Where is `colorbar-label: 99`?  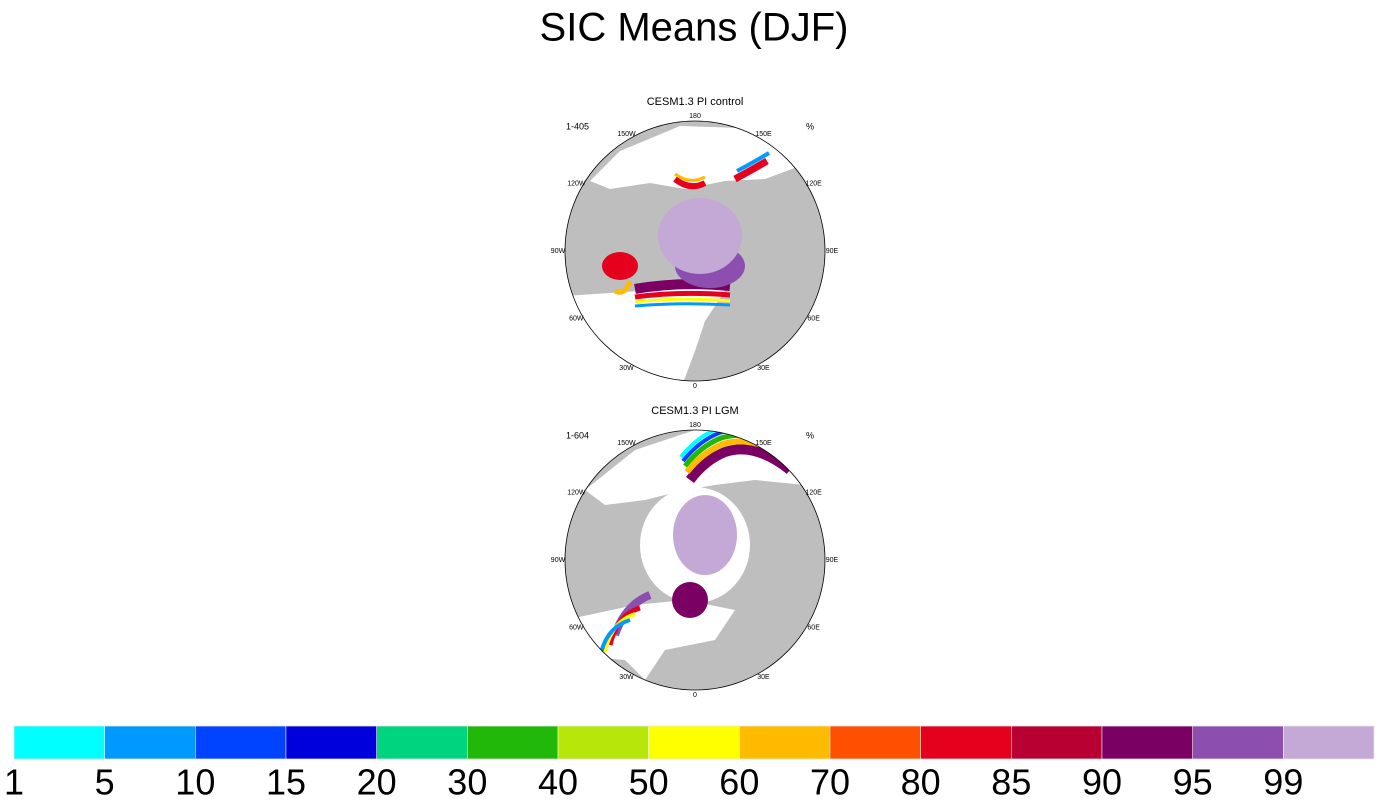 colorbar-label: 99 is located at coordinates (1283, 782).